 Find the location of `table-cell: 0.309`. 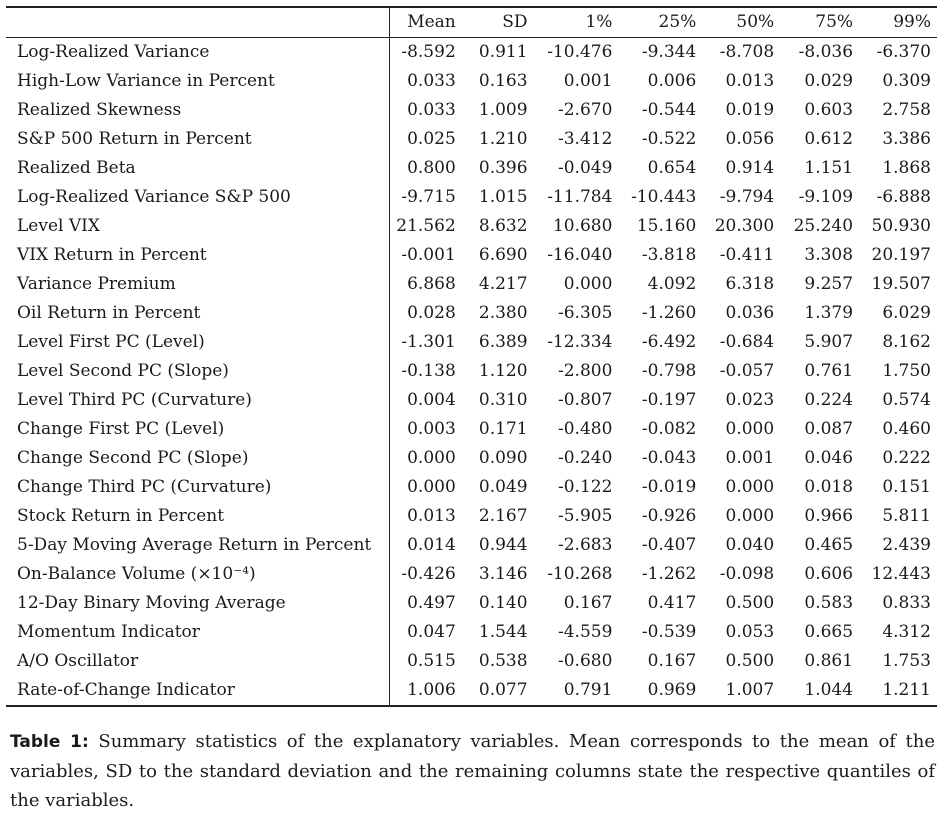

table-cell: 0.309 is located at coordinates (906, 81).